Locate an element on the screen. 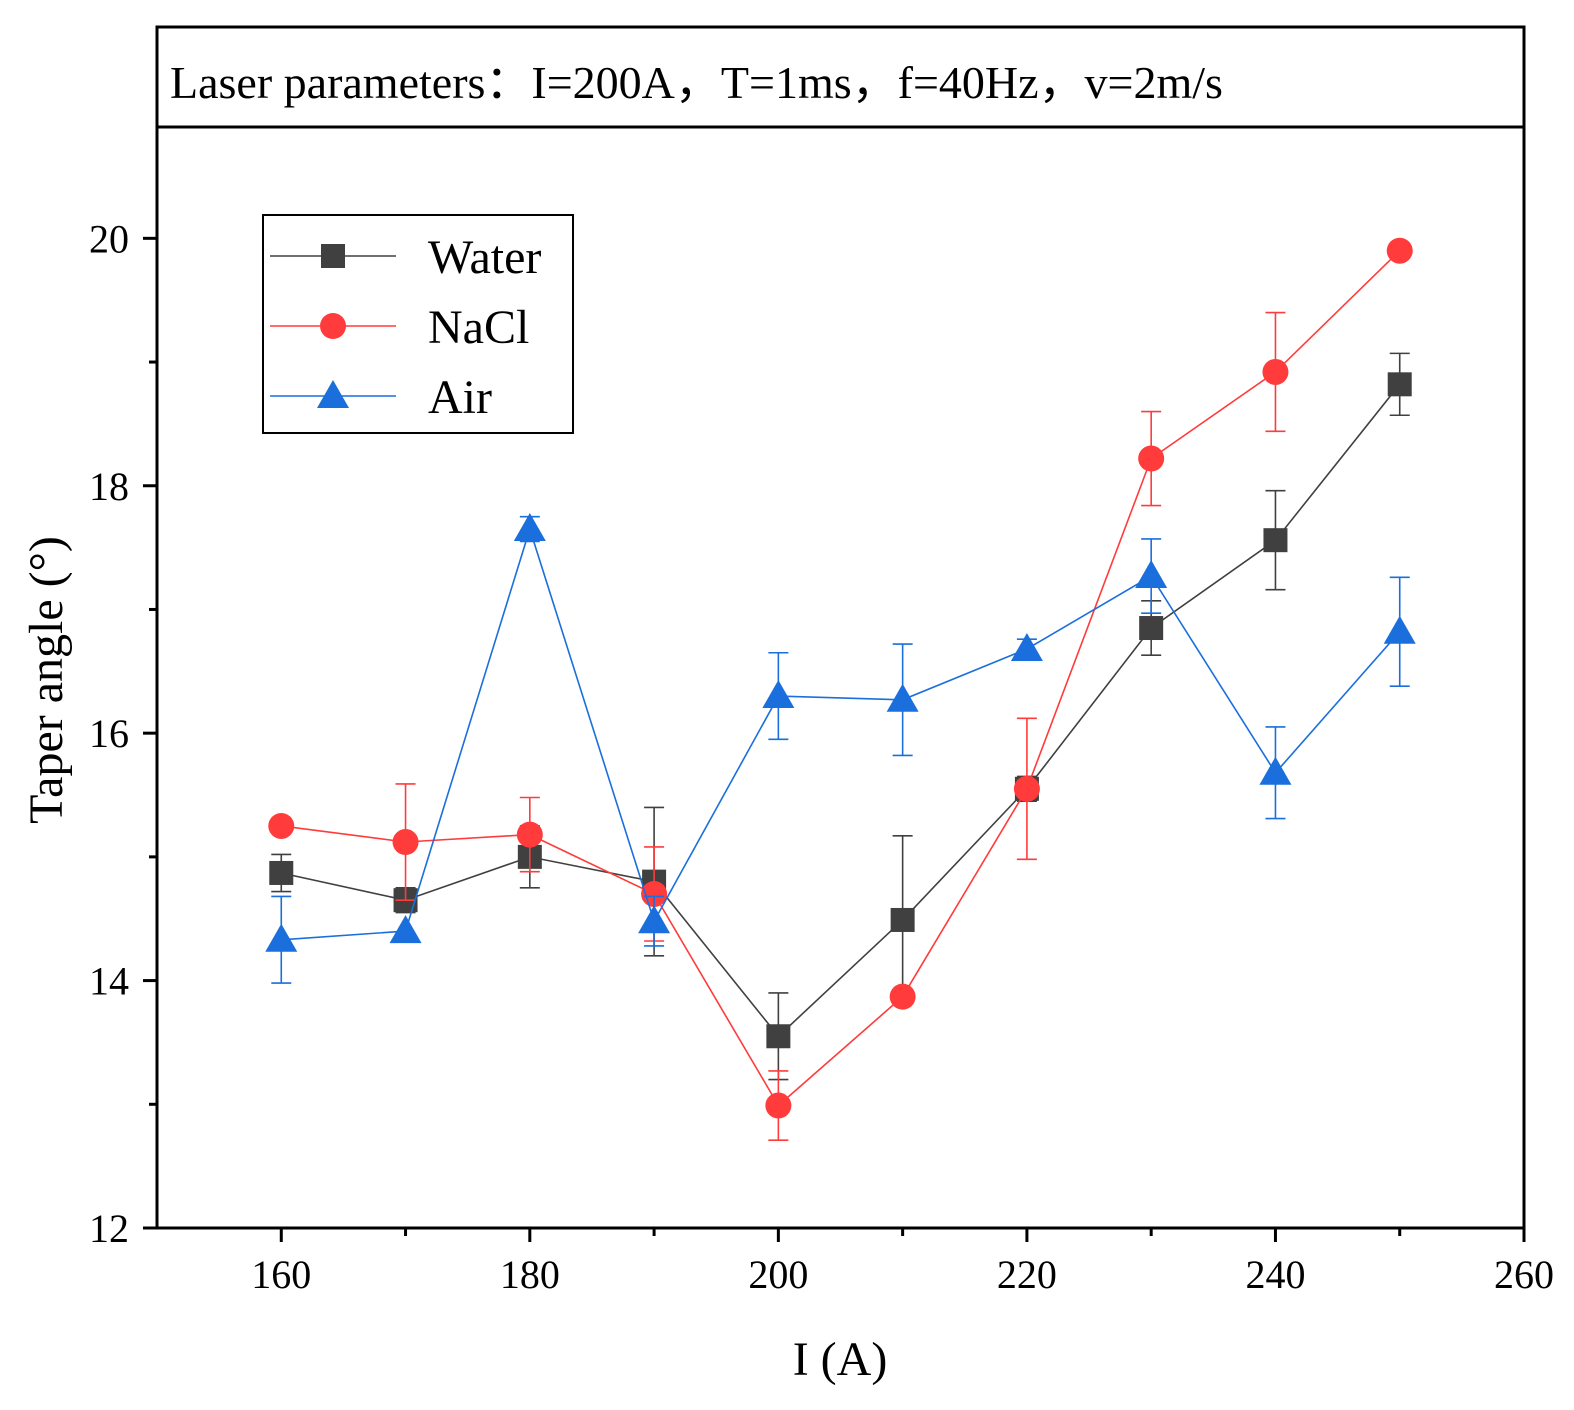  y-tick-label-20: 20 is located at coordinates (109, 238).